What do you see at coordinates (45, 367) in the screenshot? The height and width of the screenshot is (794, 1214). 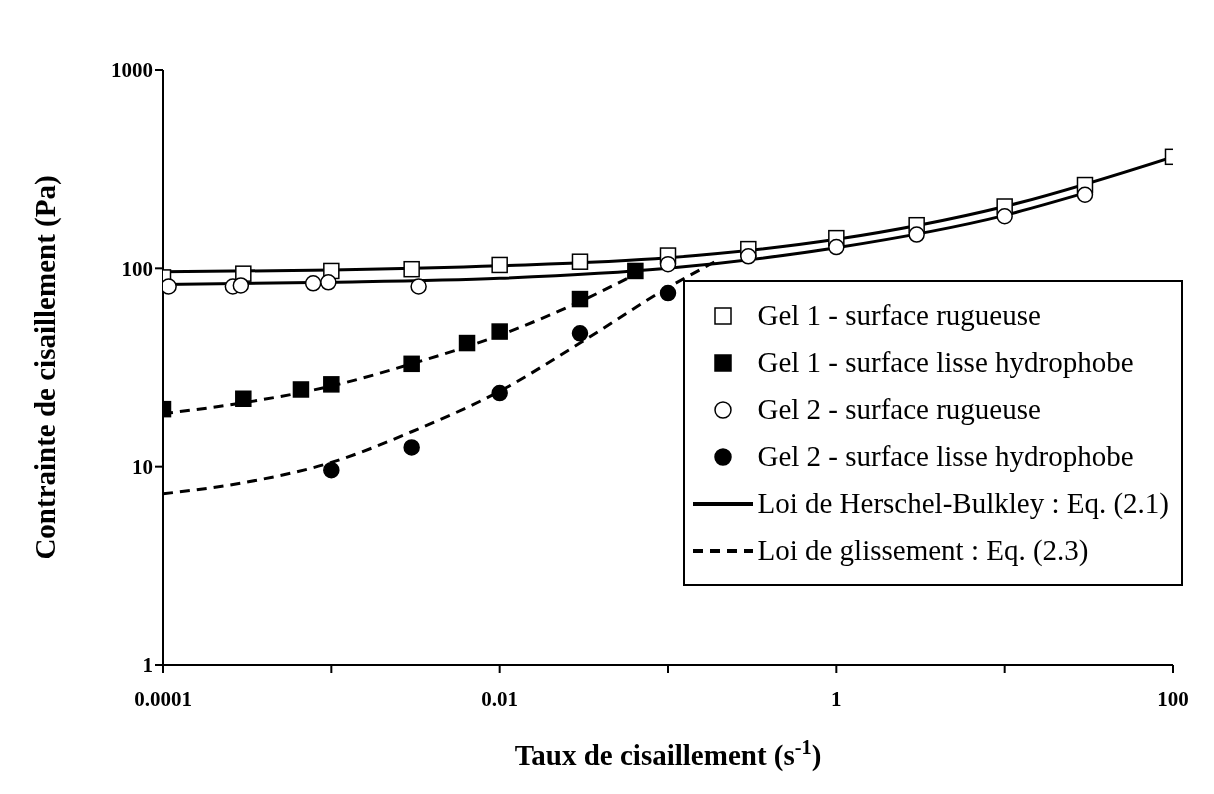 I see `y-axis-title: Contrainte de cisaillement (Pa)` at bounding box center [45, 367].